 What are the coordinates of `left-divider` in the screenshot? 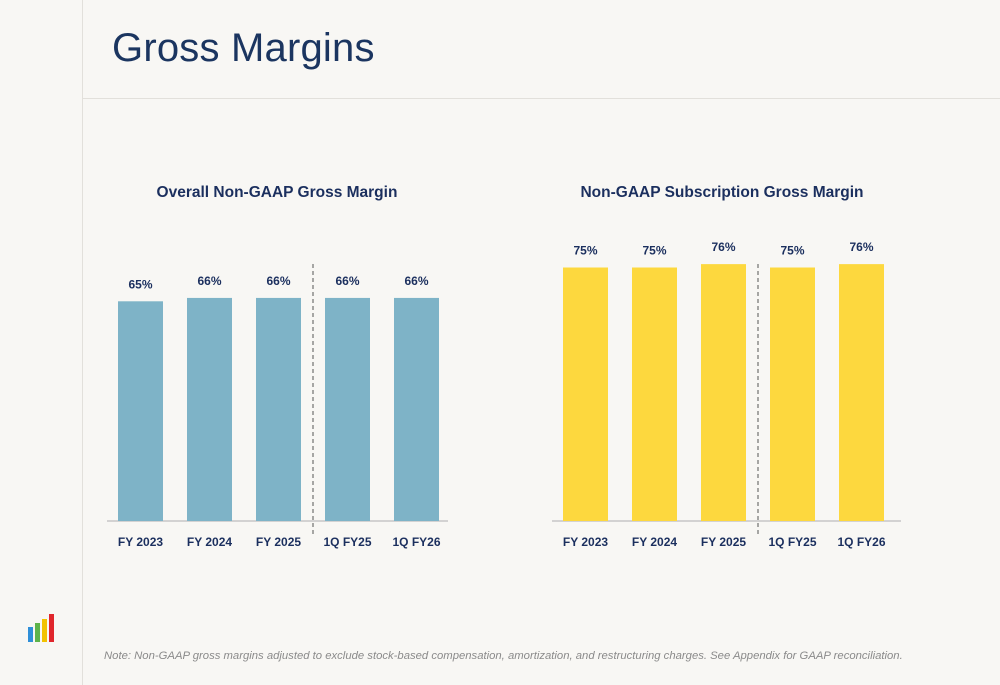 It's located at (82, 342).